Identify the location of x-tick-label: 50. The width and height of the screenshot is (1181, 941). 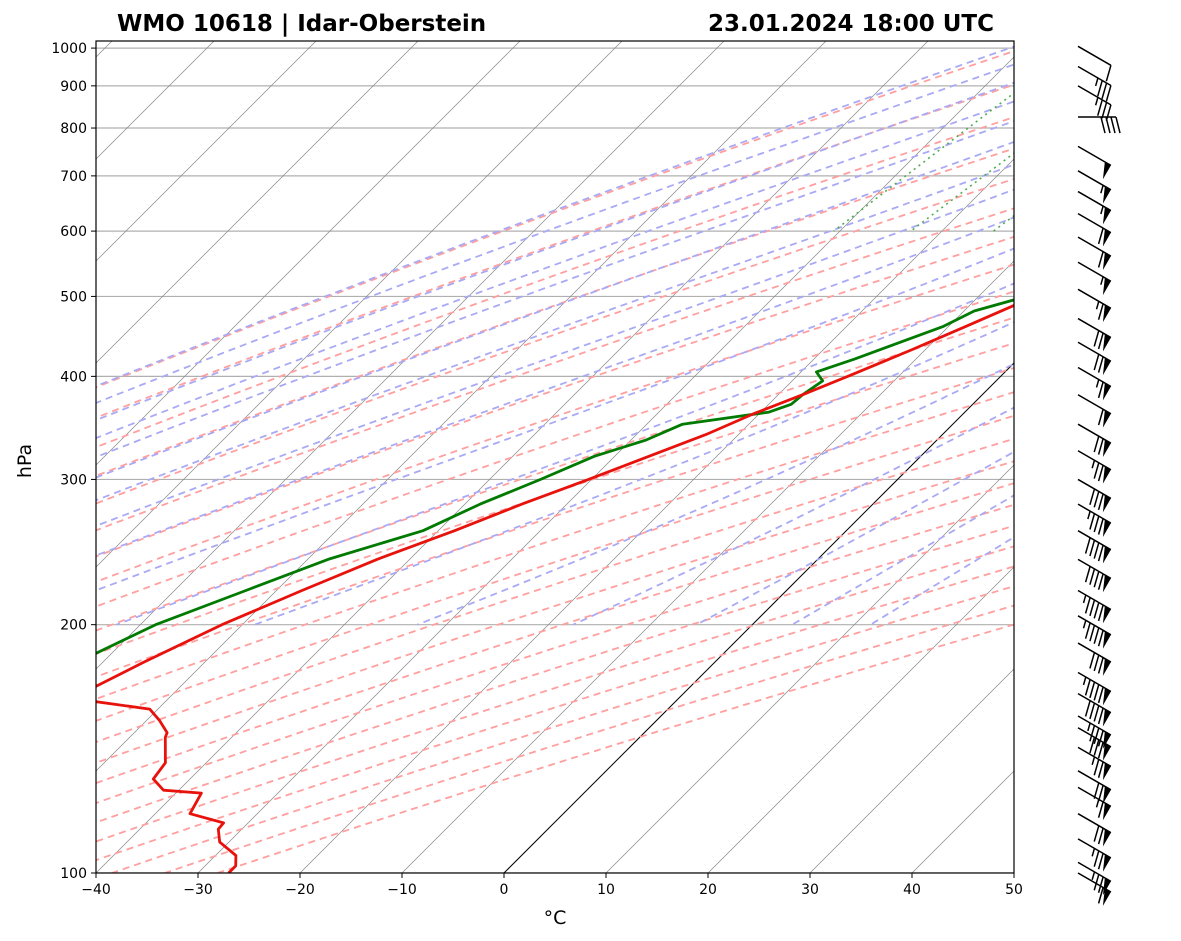
(1014, 890).